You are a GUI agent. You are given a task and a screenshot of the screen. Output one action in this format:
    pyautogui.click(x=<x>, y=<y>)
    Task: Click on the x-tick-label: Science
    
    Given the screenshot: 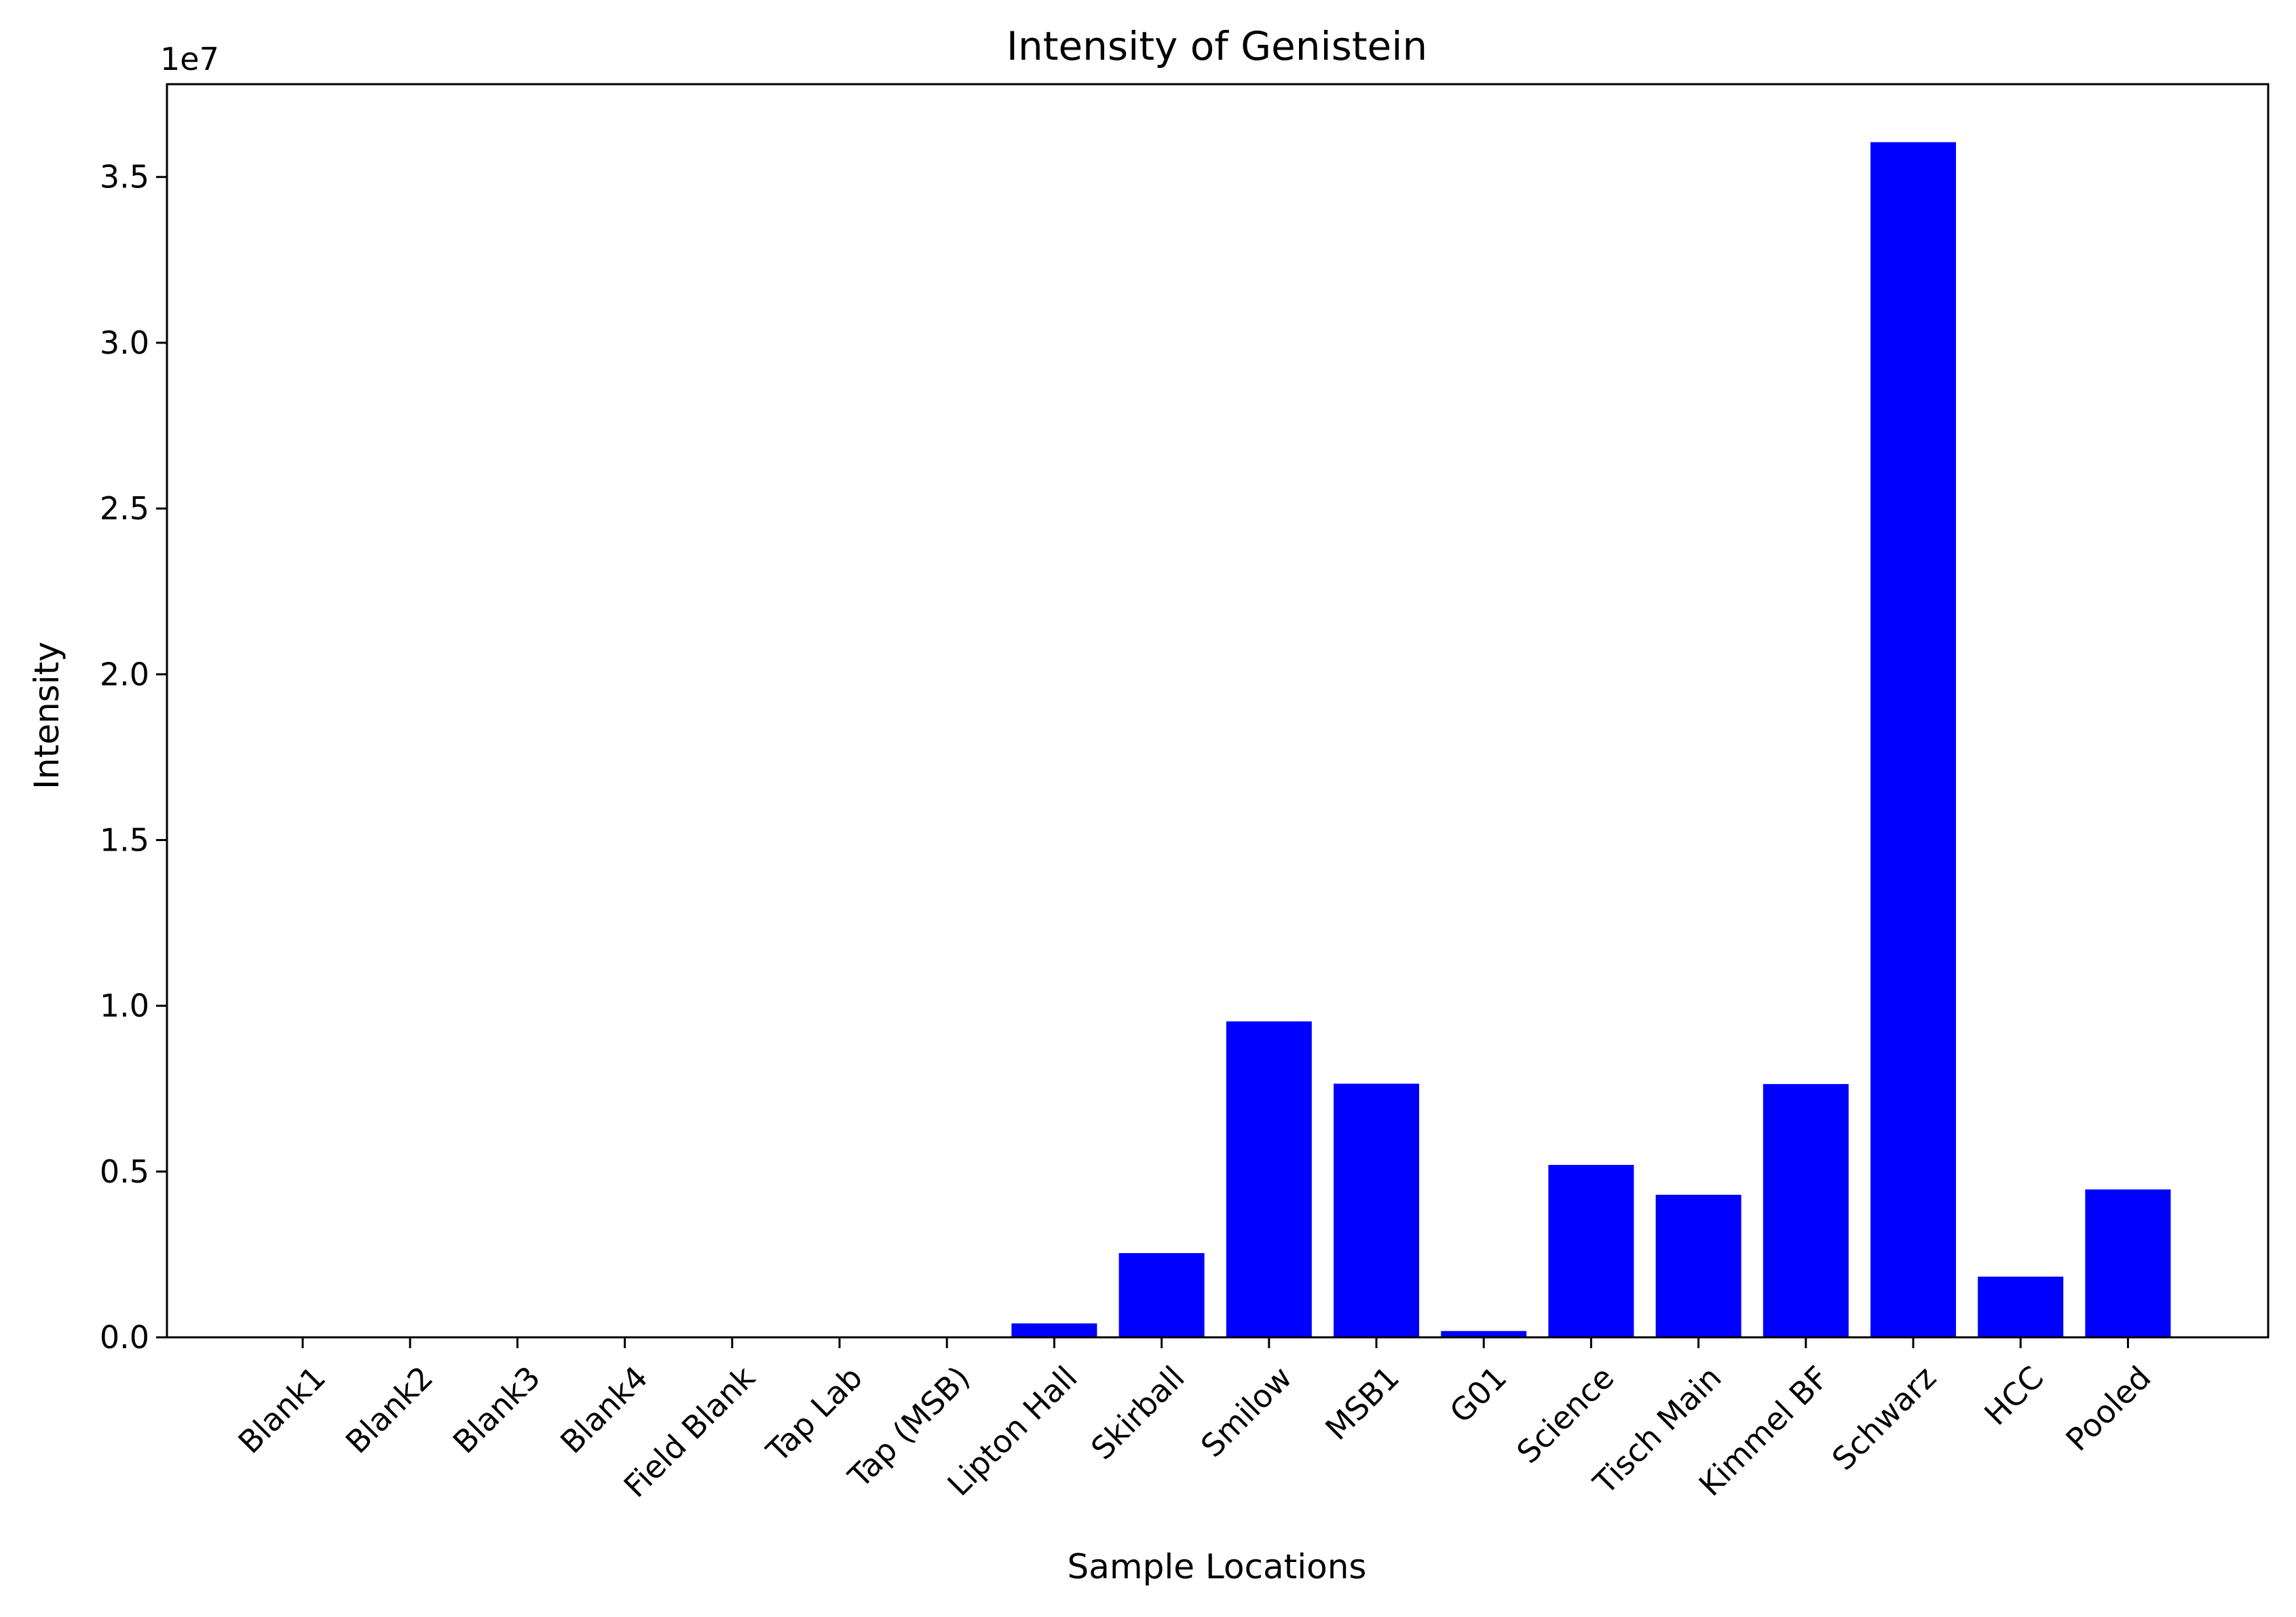 What is the action you would take?
    pyautogui.click(x=1565, y=1415)
    